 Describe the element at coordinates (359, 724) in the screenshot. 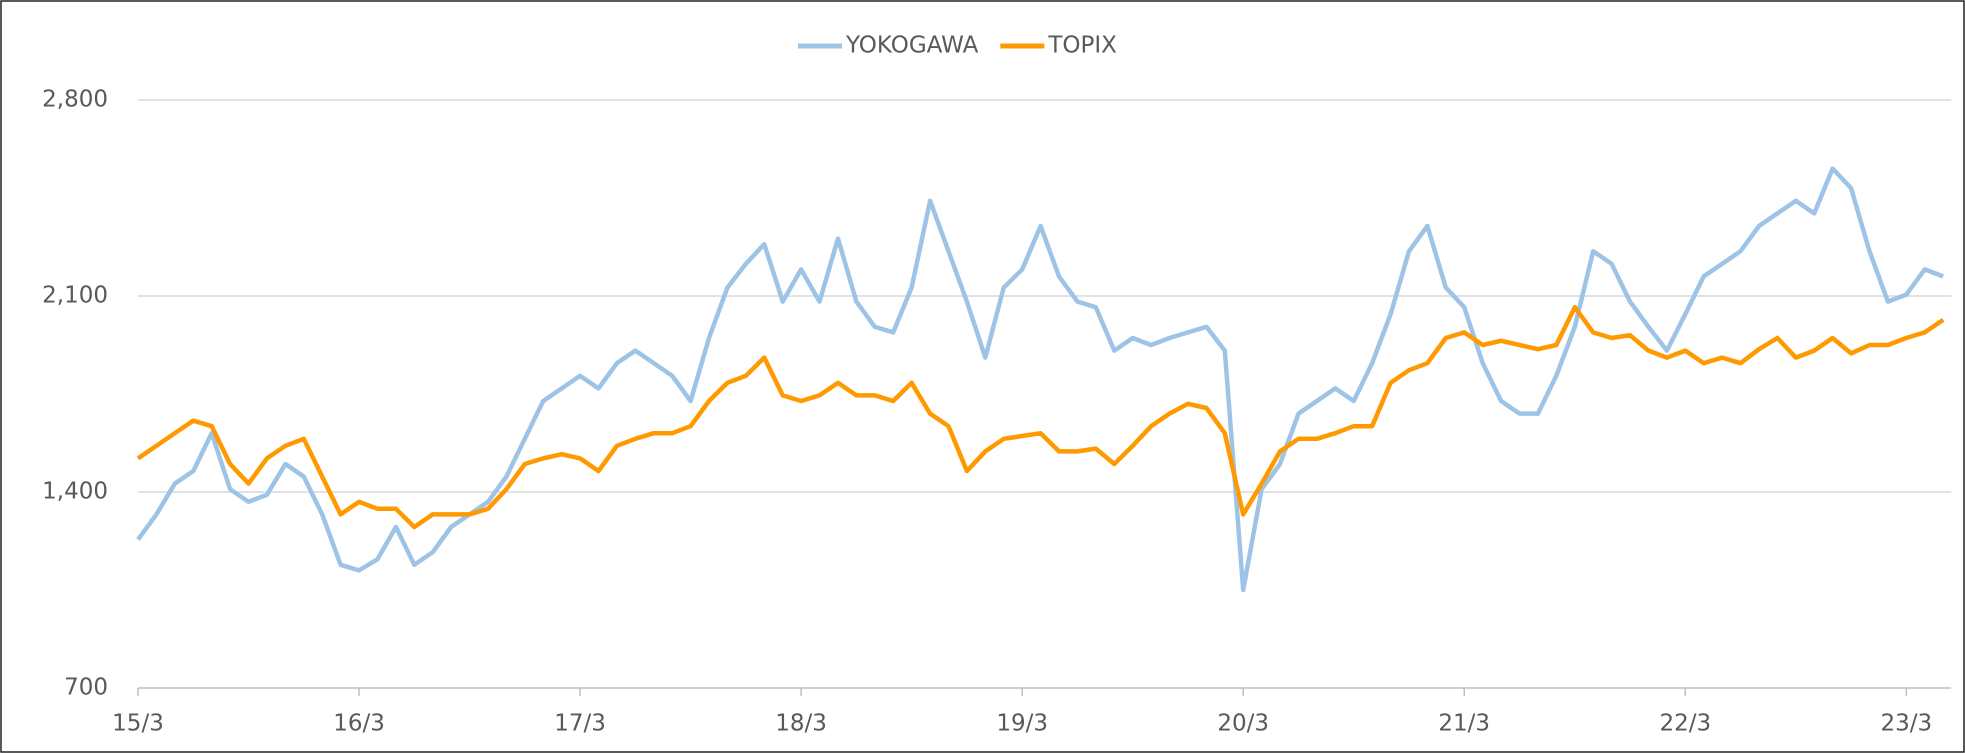

I see `x-tick-label: 16/3` at that location.